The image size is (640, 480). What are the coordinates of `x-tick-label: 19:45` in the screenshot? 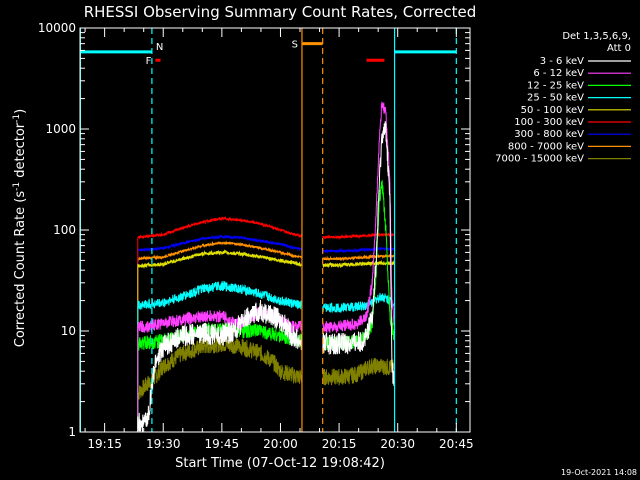 It's located at (222, 444).